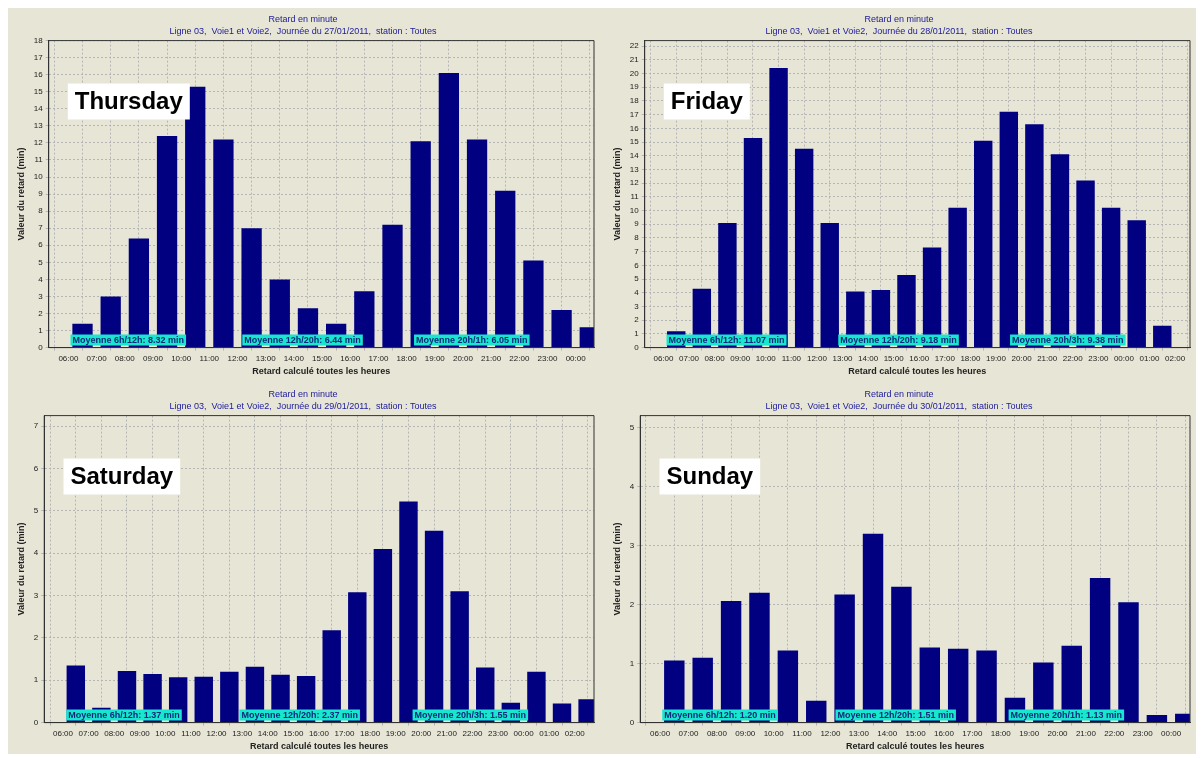 This screenshot has height=758, width=1201. I want to click on x-tick-label: 14:00, so click(268, 733).